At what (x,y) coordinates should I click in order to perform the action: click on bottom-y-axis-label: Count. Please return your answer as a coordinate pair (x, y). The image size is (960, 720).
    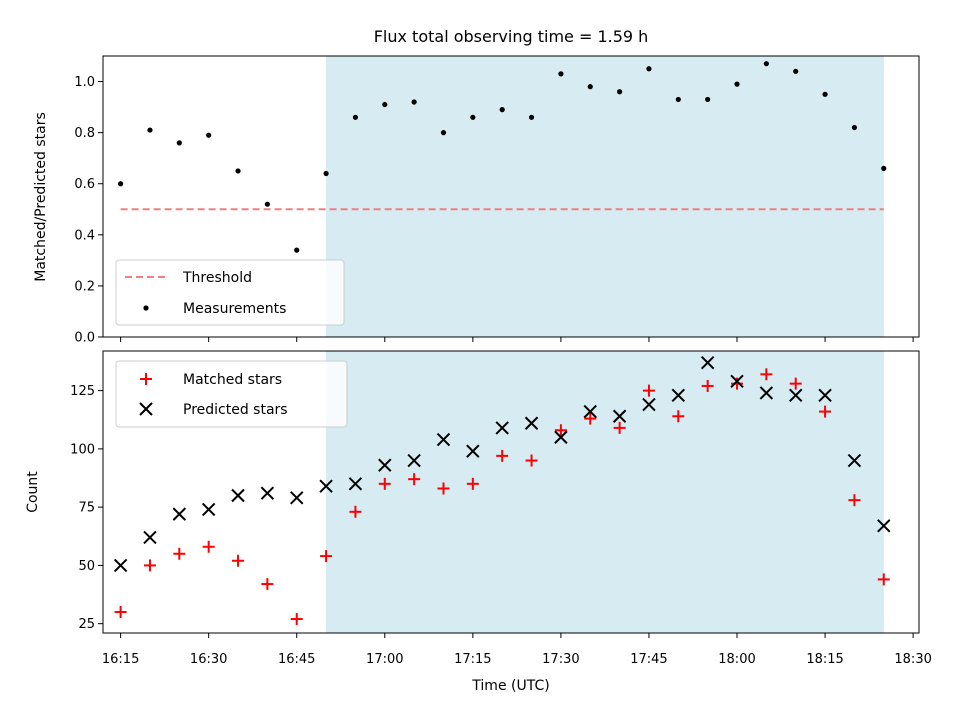
    Looking at the image, I should click on (33, 492).